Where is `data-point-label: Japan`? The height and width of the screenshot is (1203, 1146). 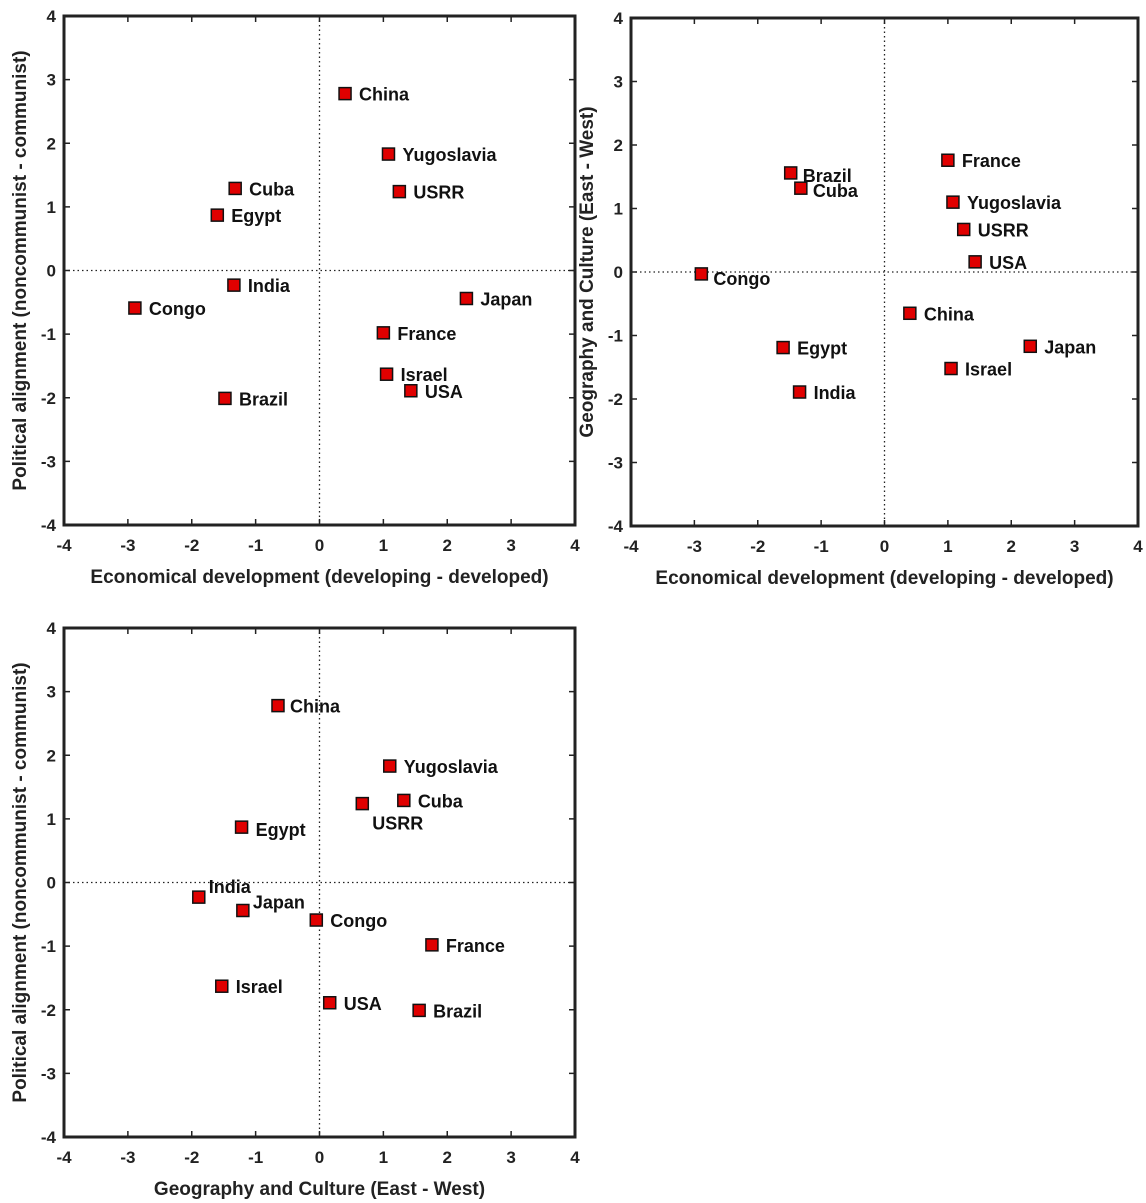 data-point-label: Japan is located at coordinates (279, 902).